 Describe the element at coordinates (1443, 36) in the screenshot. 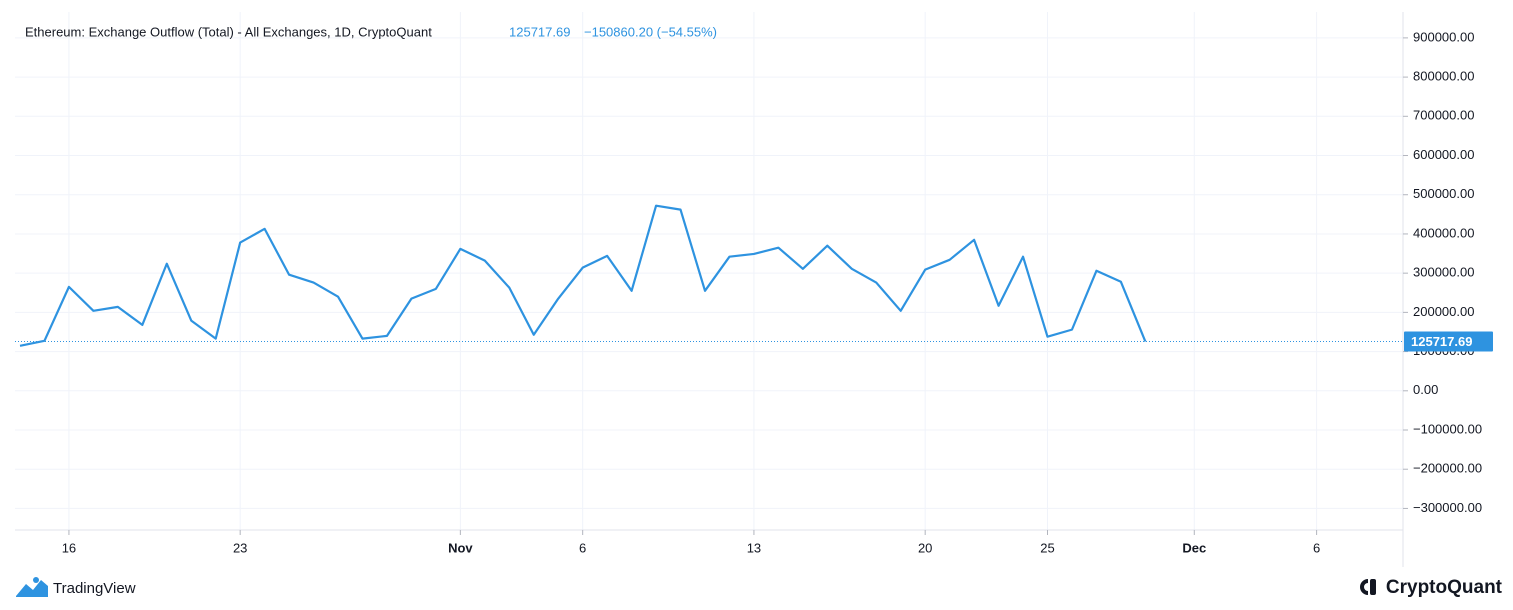

I see `y-tick-label: 900000.00` at that location.